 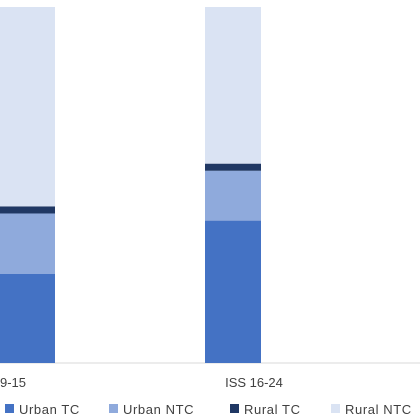 I want to click on legend-swatch-urban-tc, so click(x=9, y=408).